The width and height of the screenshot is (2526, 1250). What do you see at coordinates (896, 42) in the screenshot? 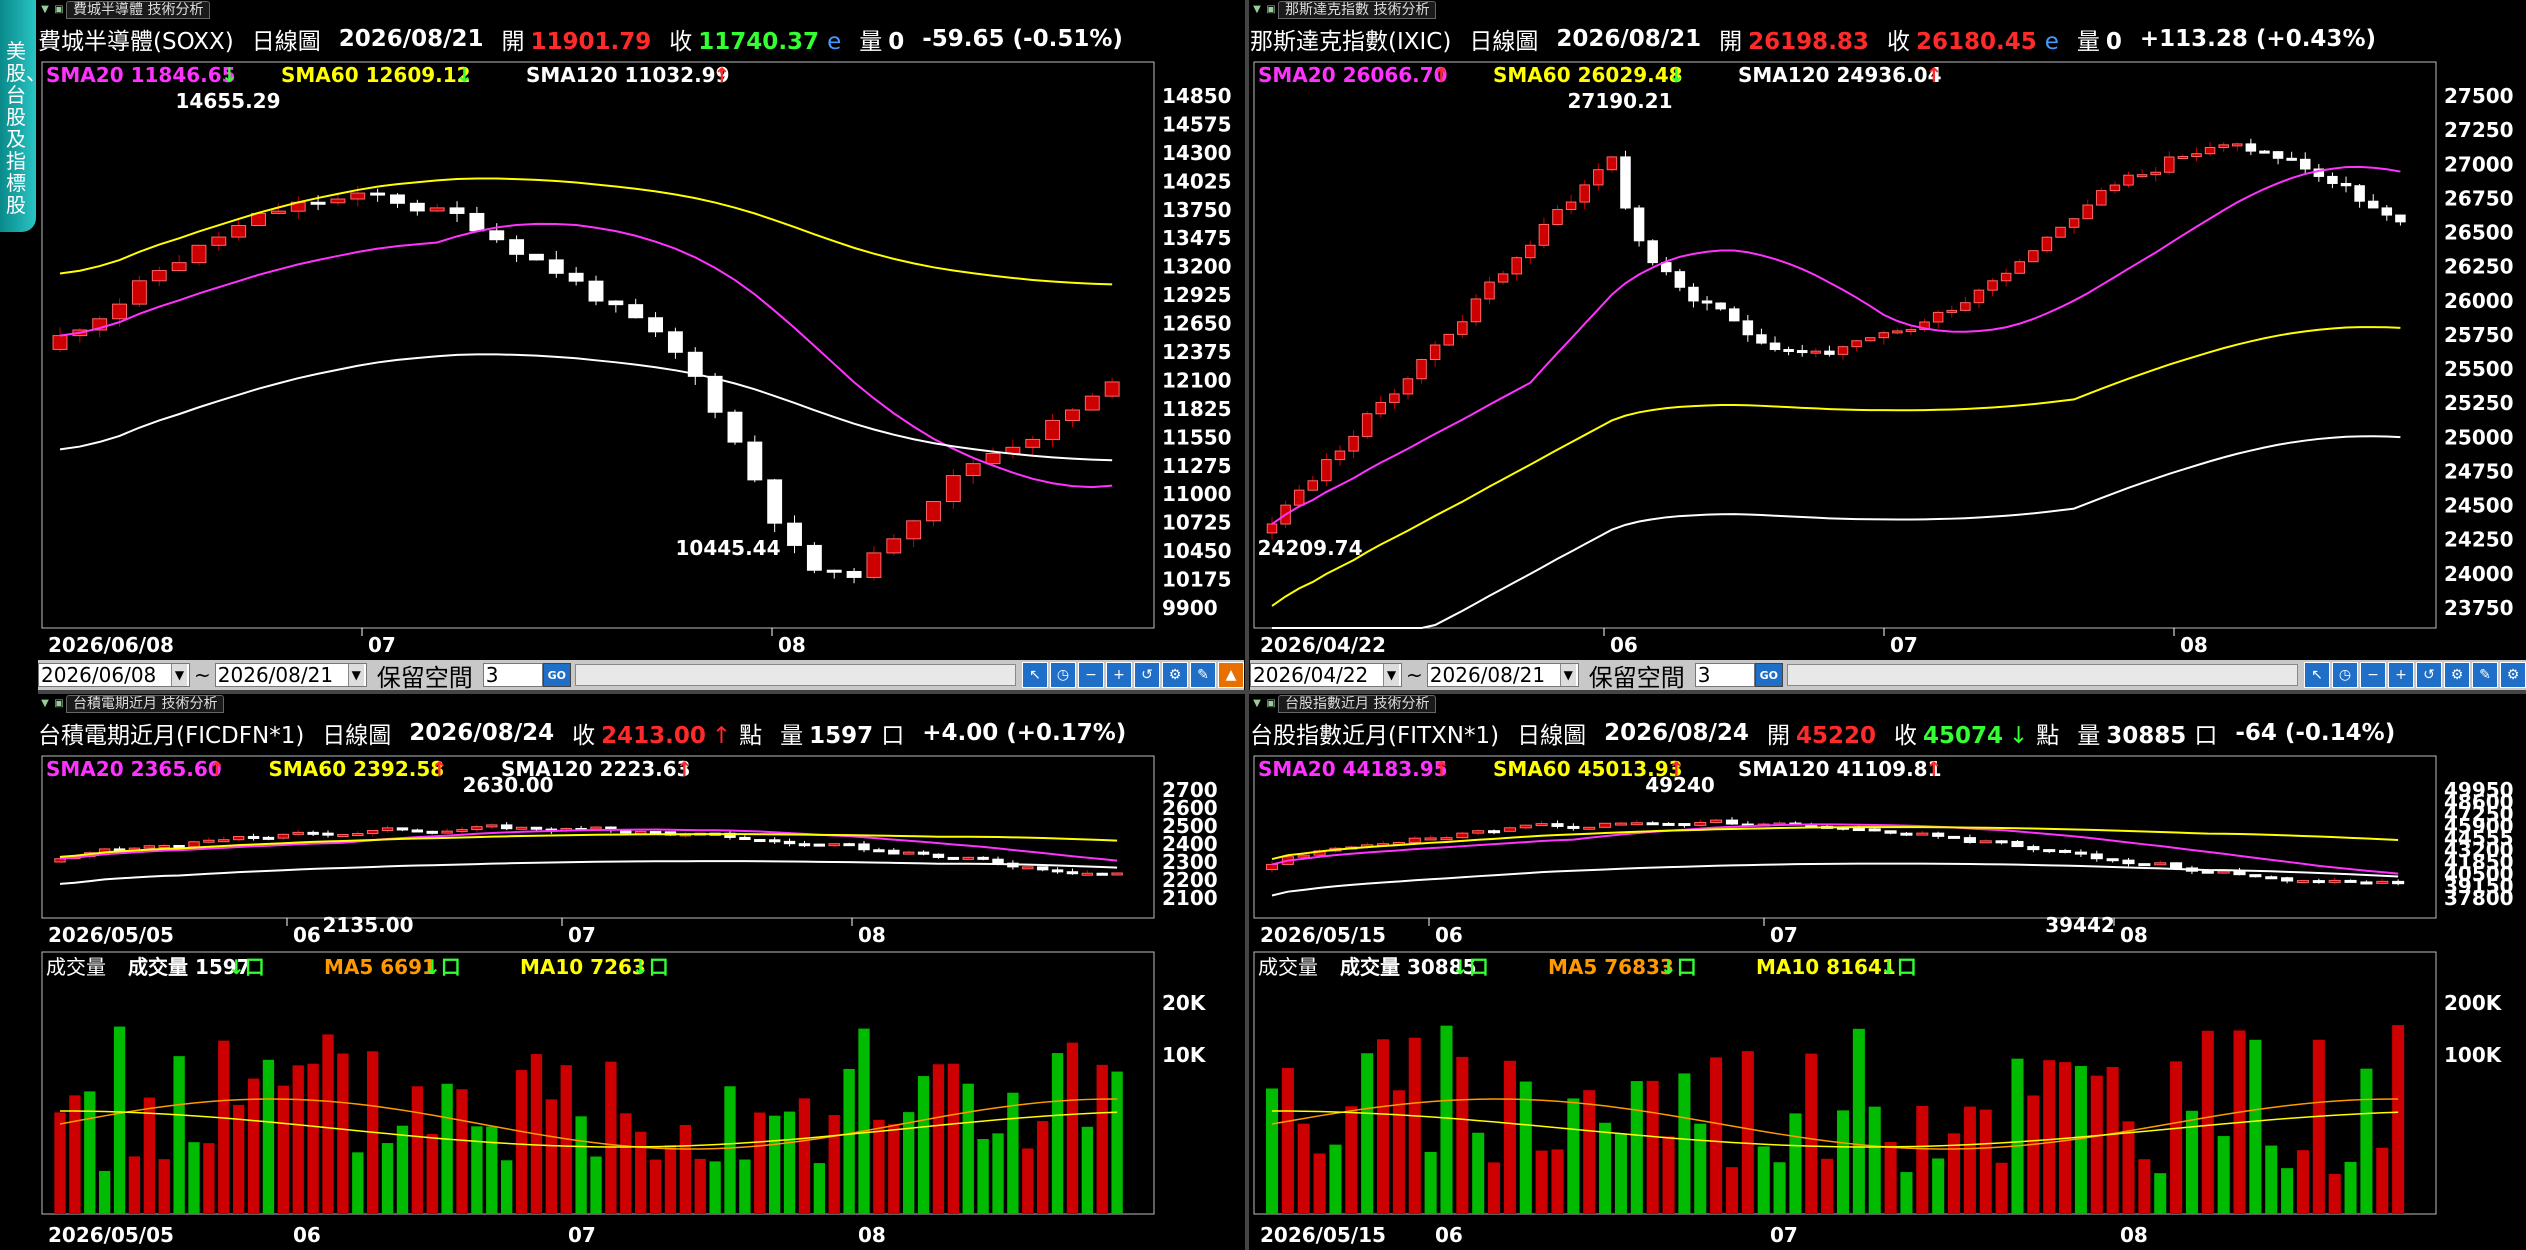
I see `vol-value: 0` at bounding box center [896, 42].